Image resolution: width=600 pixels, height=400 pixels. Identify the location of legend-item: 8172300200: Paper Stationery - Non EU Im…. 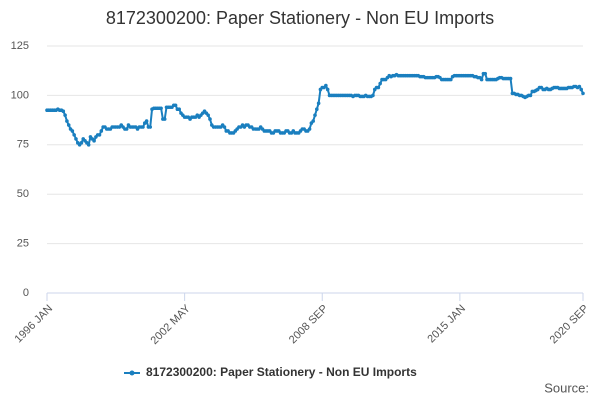
(270, 372).